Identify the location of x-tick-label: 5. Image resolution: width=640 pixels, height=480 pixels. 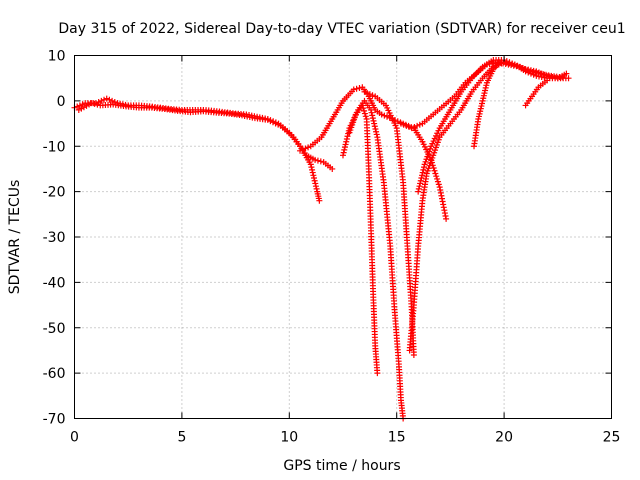
(181, 438).